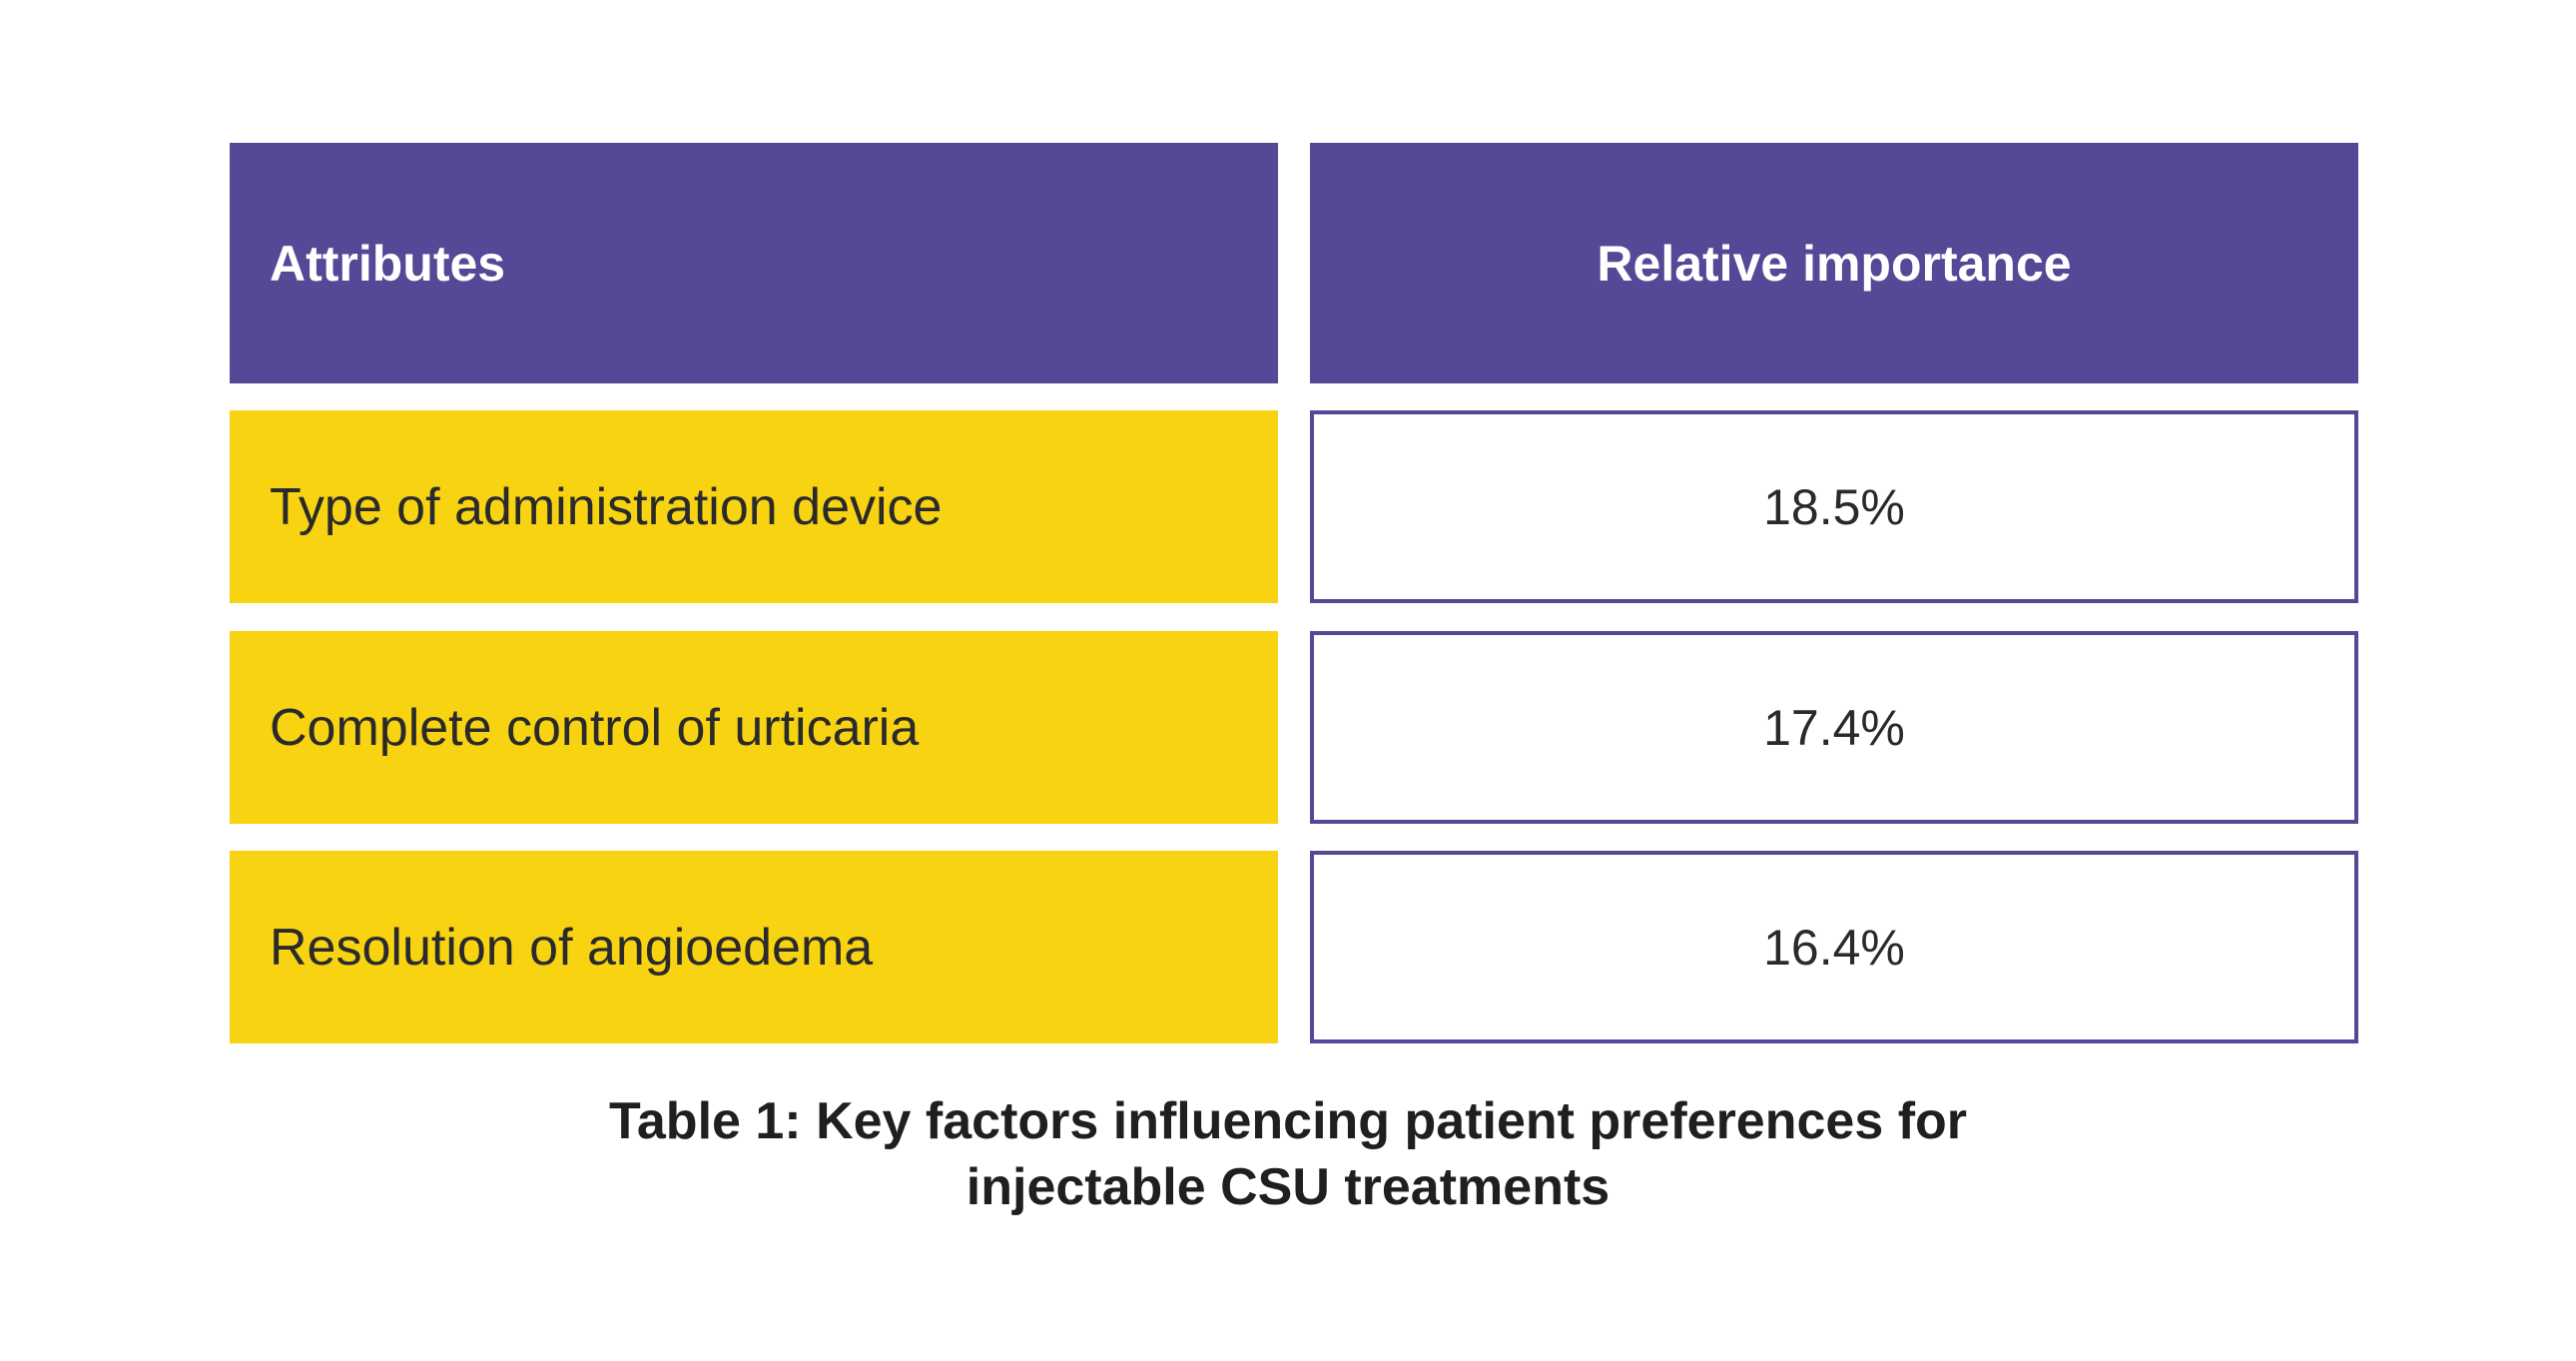 The width and height of the screenshot is (2576, 1361). Describe the element at coordinates (1834, 263) in the screenshot. I see `header-relative-importance: Relative importance` at that location.